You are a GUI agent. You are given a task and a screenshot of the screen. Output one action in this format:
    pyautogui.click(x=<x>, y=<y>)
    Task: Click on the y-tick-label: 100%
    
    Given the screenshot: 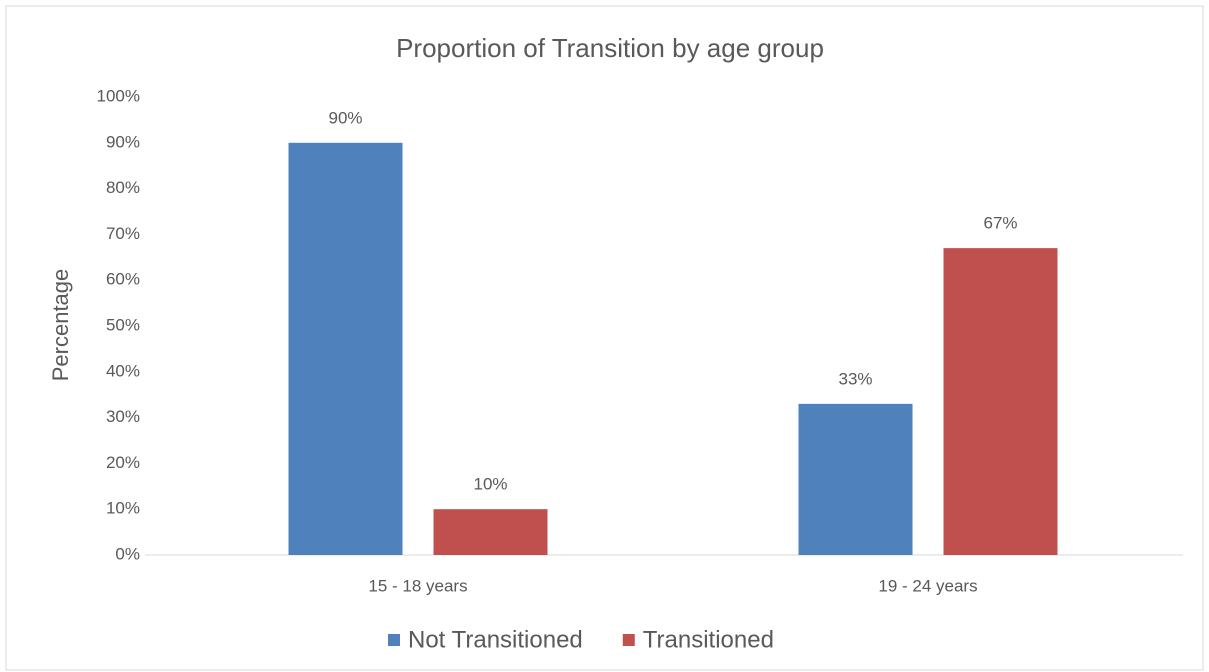 What is the action you would take?
    pyautogui.click(x=118, y=95)
    